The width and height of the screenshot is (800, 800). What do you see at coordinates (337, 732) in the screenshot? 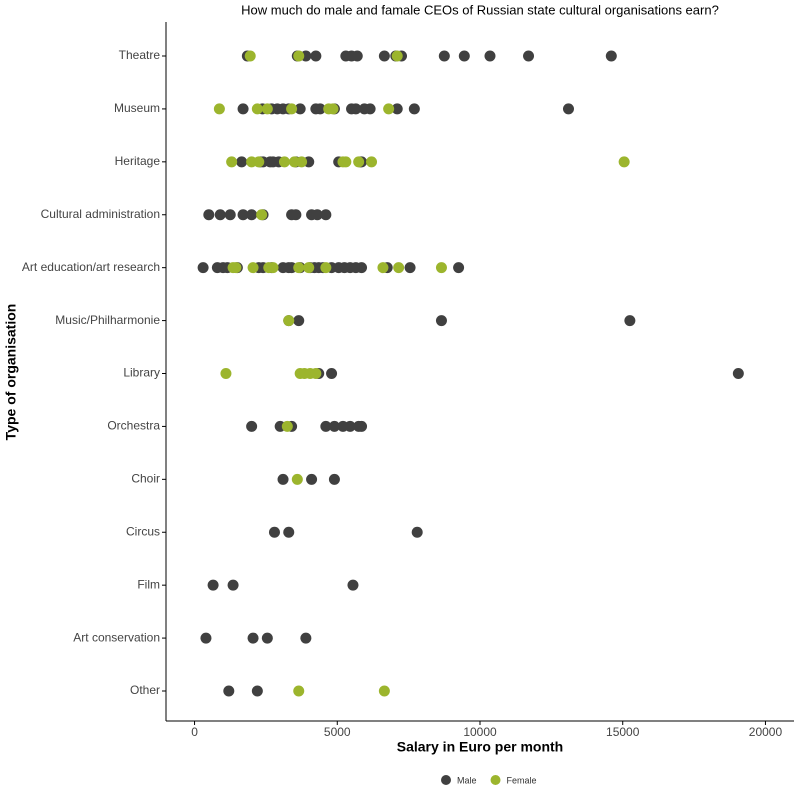
I see `x-tick-label: 5000` at bounding box center [337, 732].